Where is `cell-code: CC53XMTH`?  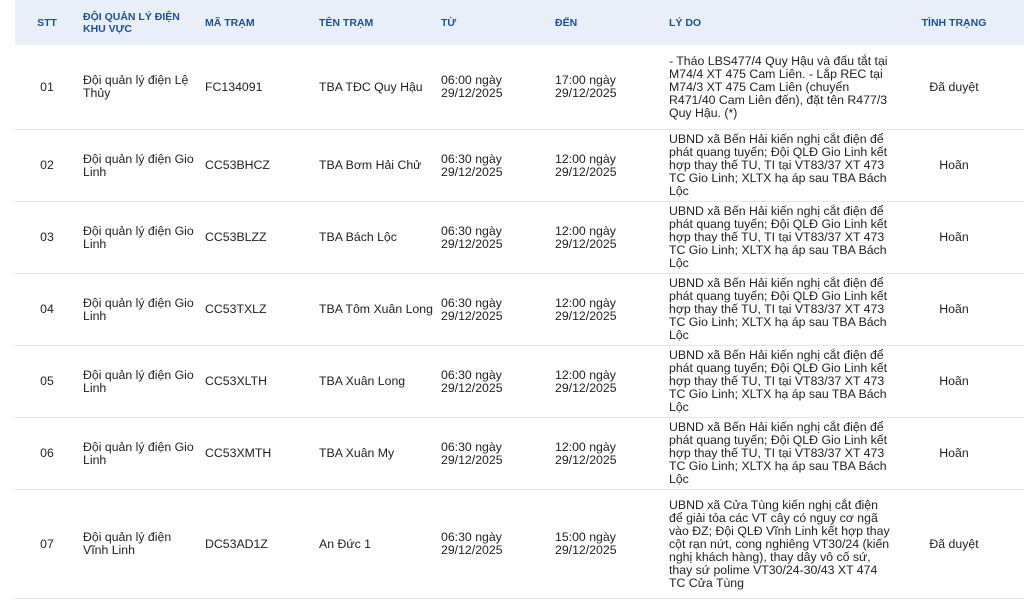 cell-code: CC53XMTH is located at coordinates (258, 453).